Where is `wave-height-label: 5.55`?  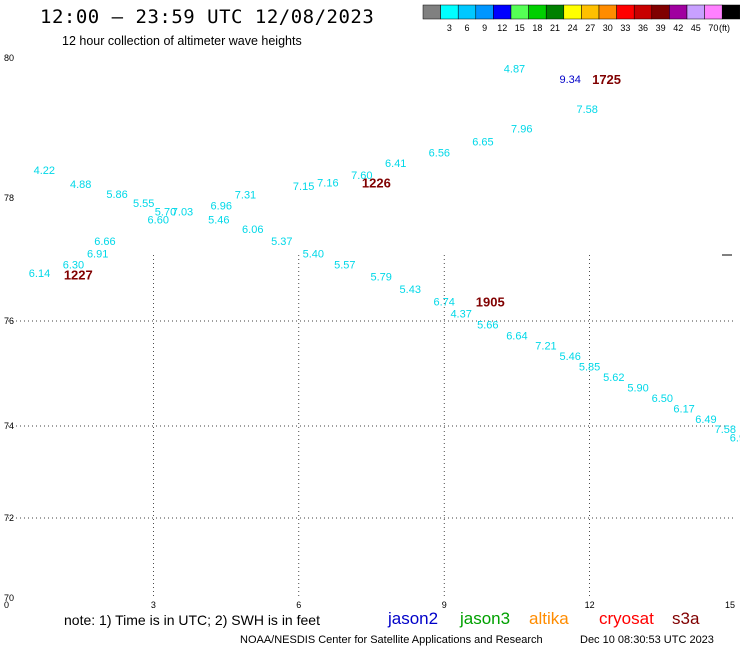 wave-height-label: 5.55 is located at coordinates (143, 204).